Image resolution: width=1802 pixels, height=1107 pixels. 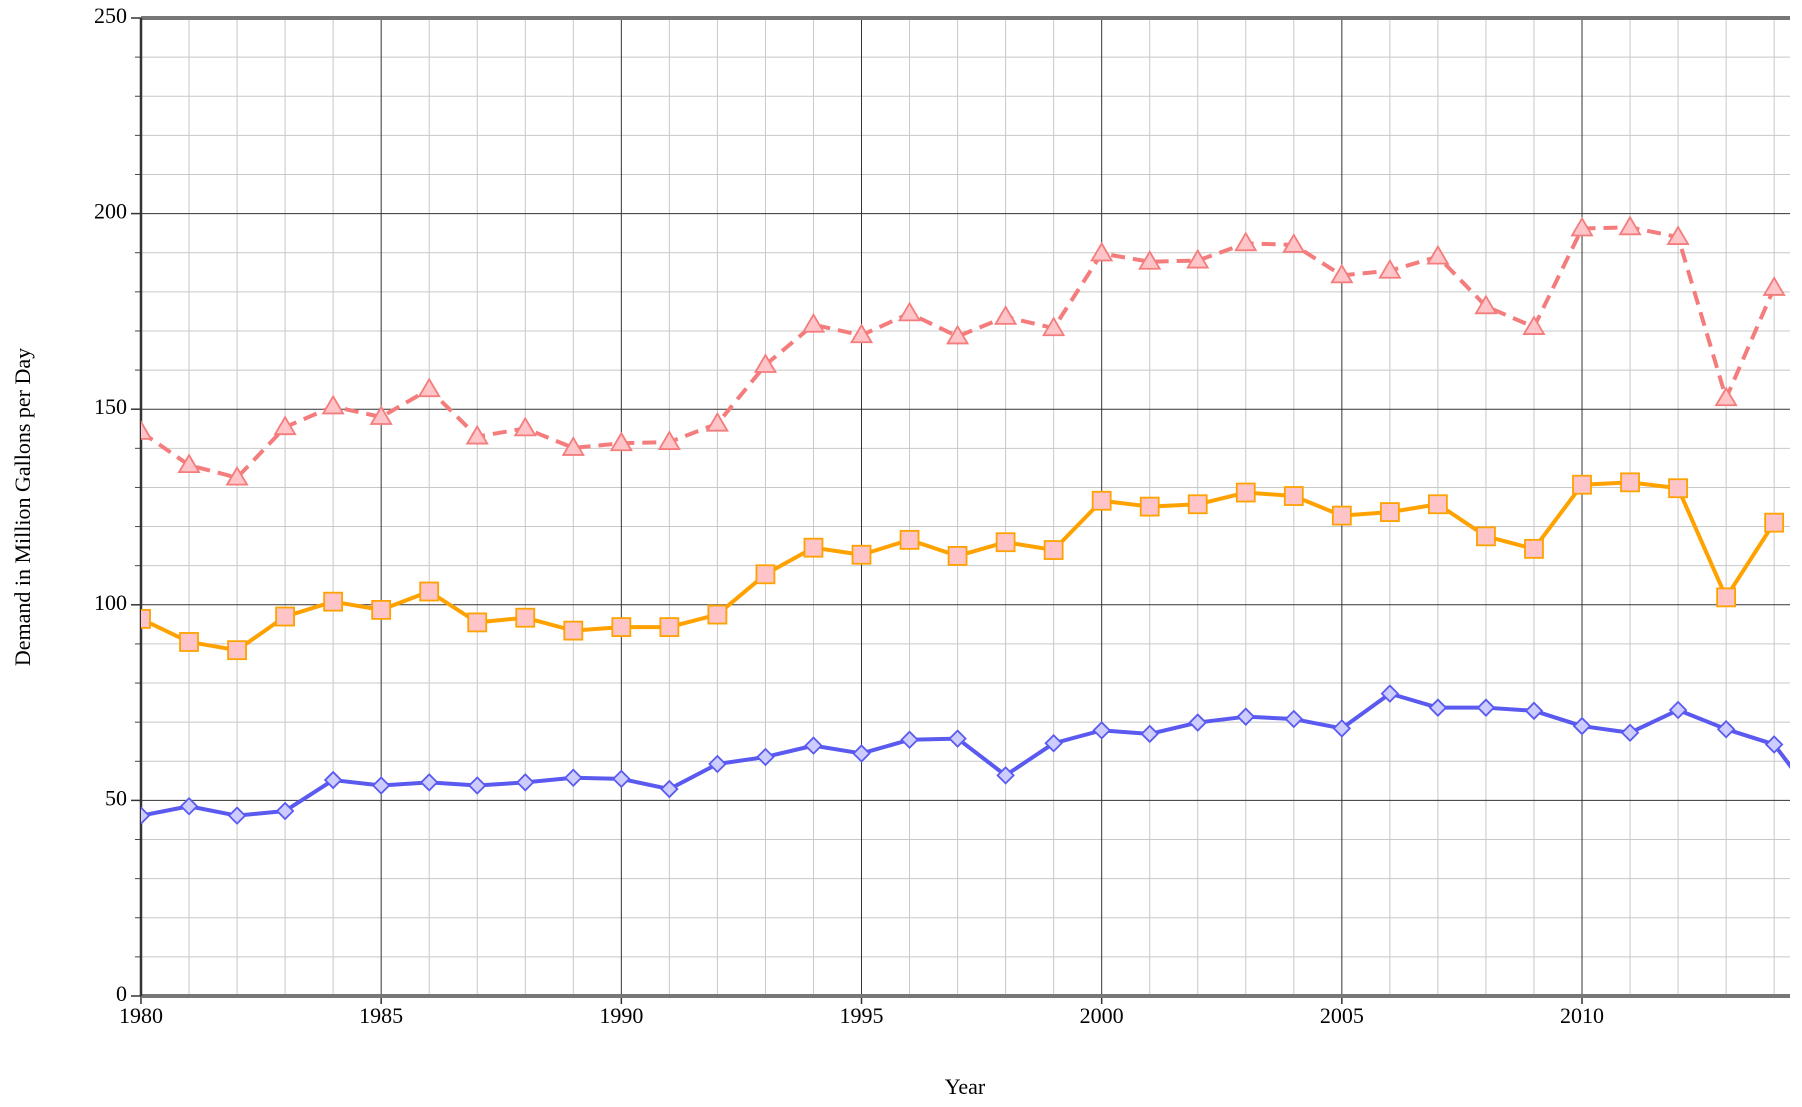 I want to click on y-tick-label: 250, so click(x=110, y=15).